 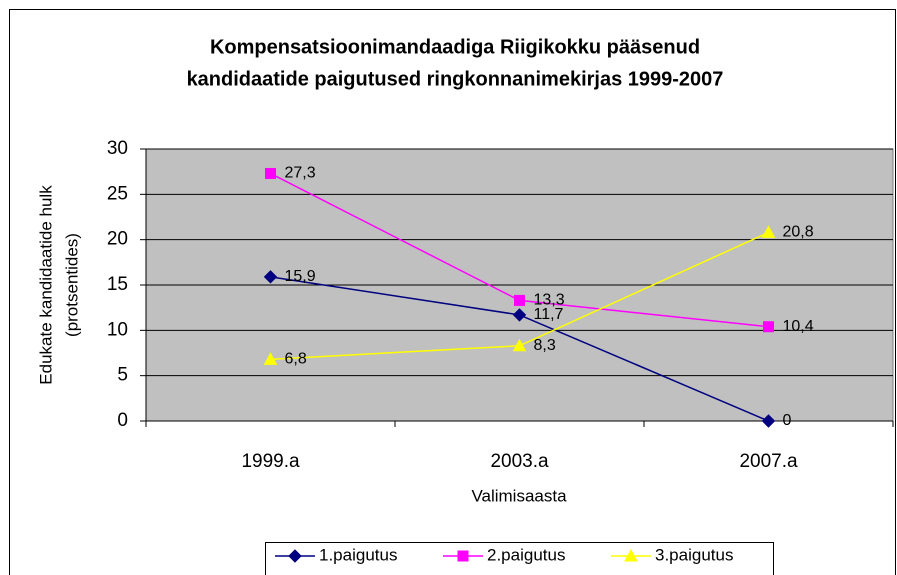 I want to click on y-axis-label: Edukate kandidaatide hulk, so click(x=45, y=285).